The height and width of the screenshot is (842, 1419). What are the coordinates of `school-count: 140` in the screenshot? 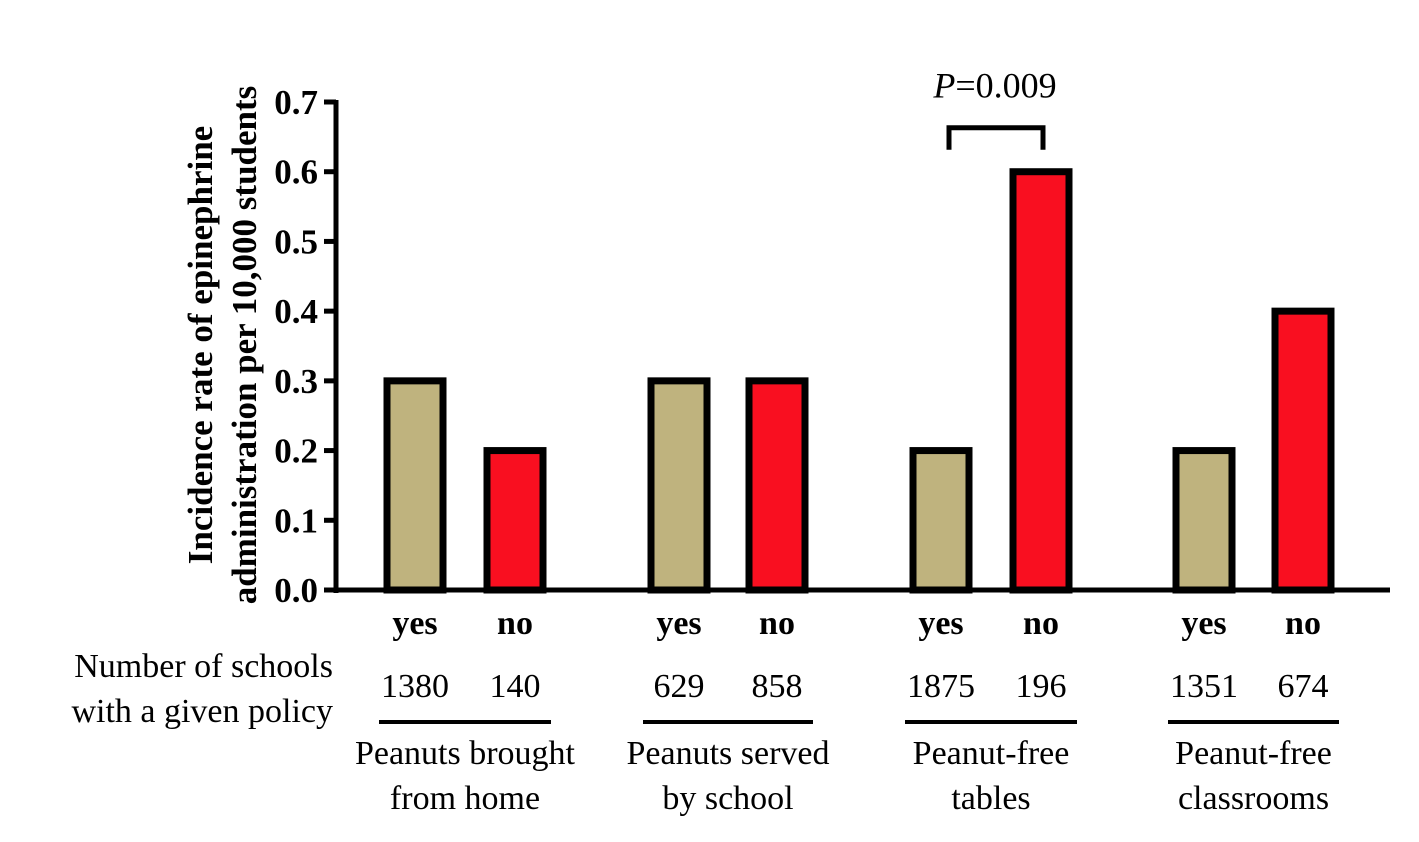 It's located at (515, 686).